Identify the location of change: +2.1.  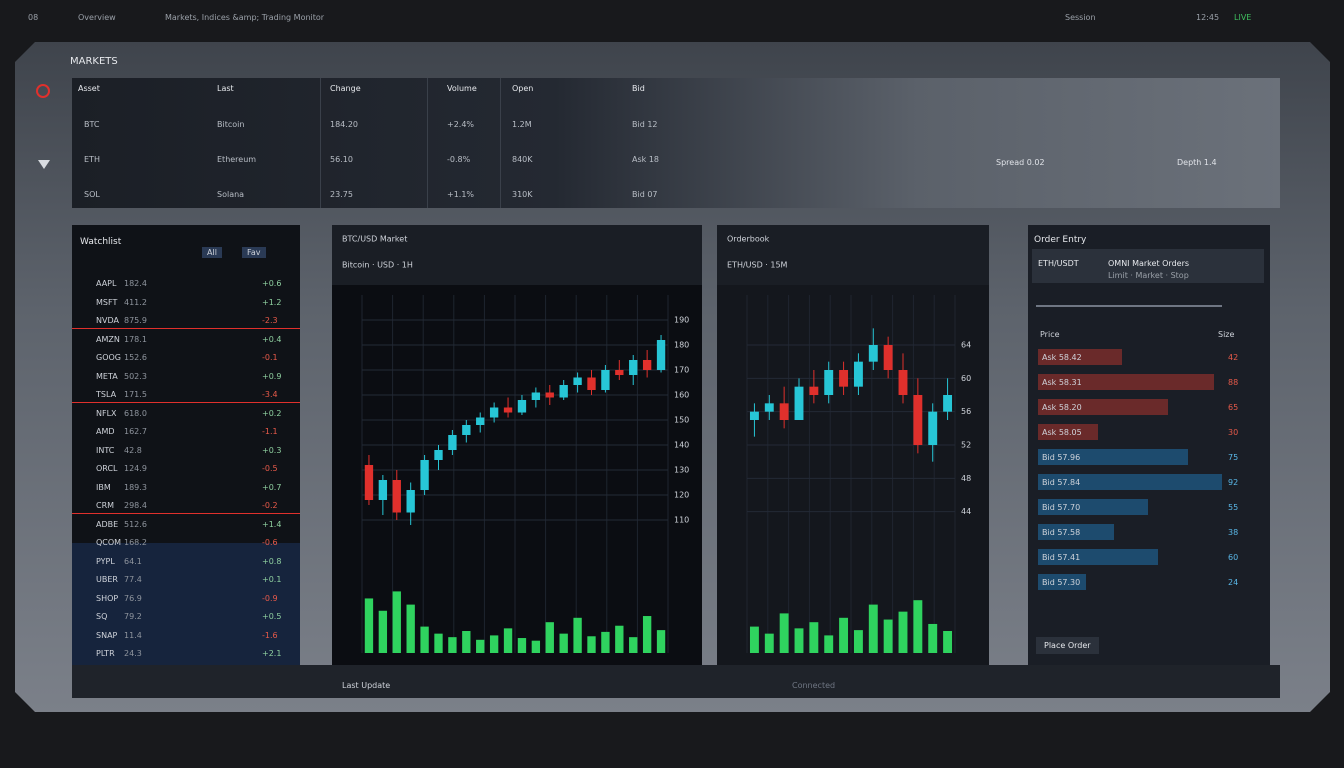
(272, 653).